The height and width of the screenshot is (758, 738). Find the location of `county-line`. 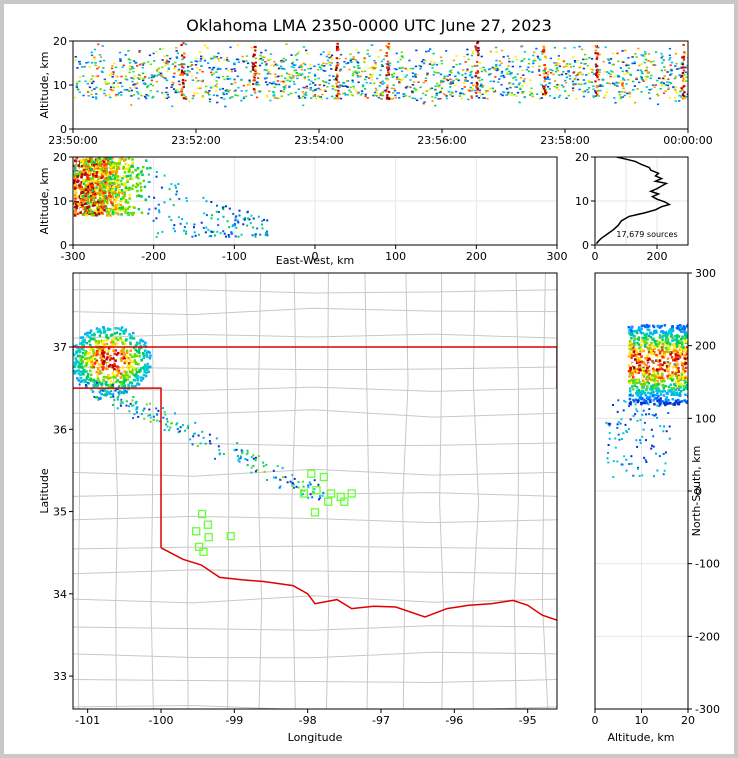

county-line is located at coordinates (315, 389).